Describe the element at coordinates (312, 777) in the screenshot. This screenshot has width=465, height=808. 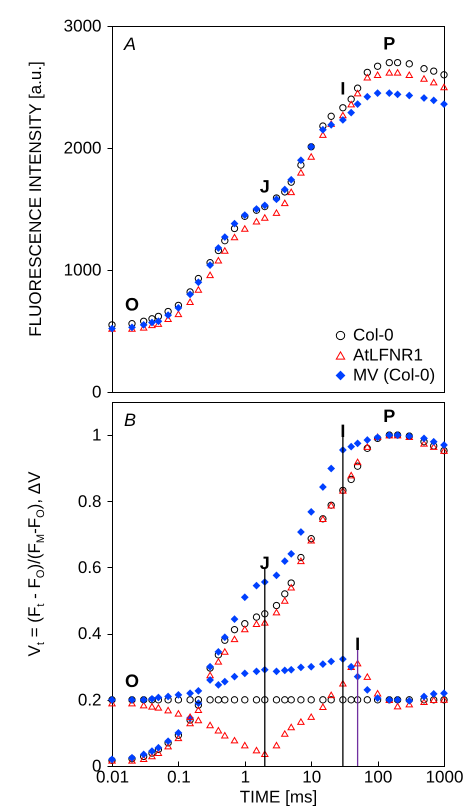
I see `x-tick-label: 10` at that location.